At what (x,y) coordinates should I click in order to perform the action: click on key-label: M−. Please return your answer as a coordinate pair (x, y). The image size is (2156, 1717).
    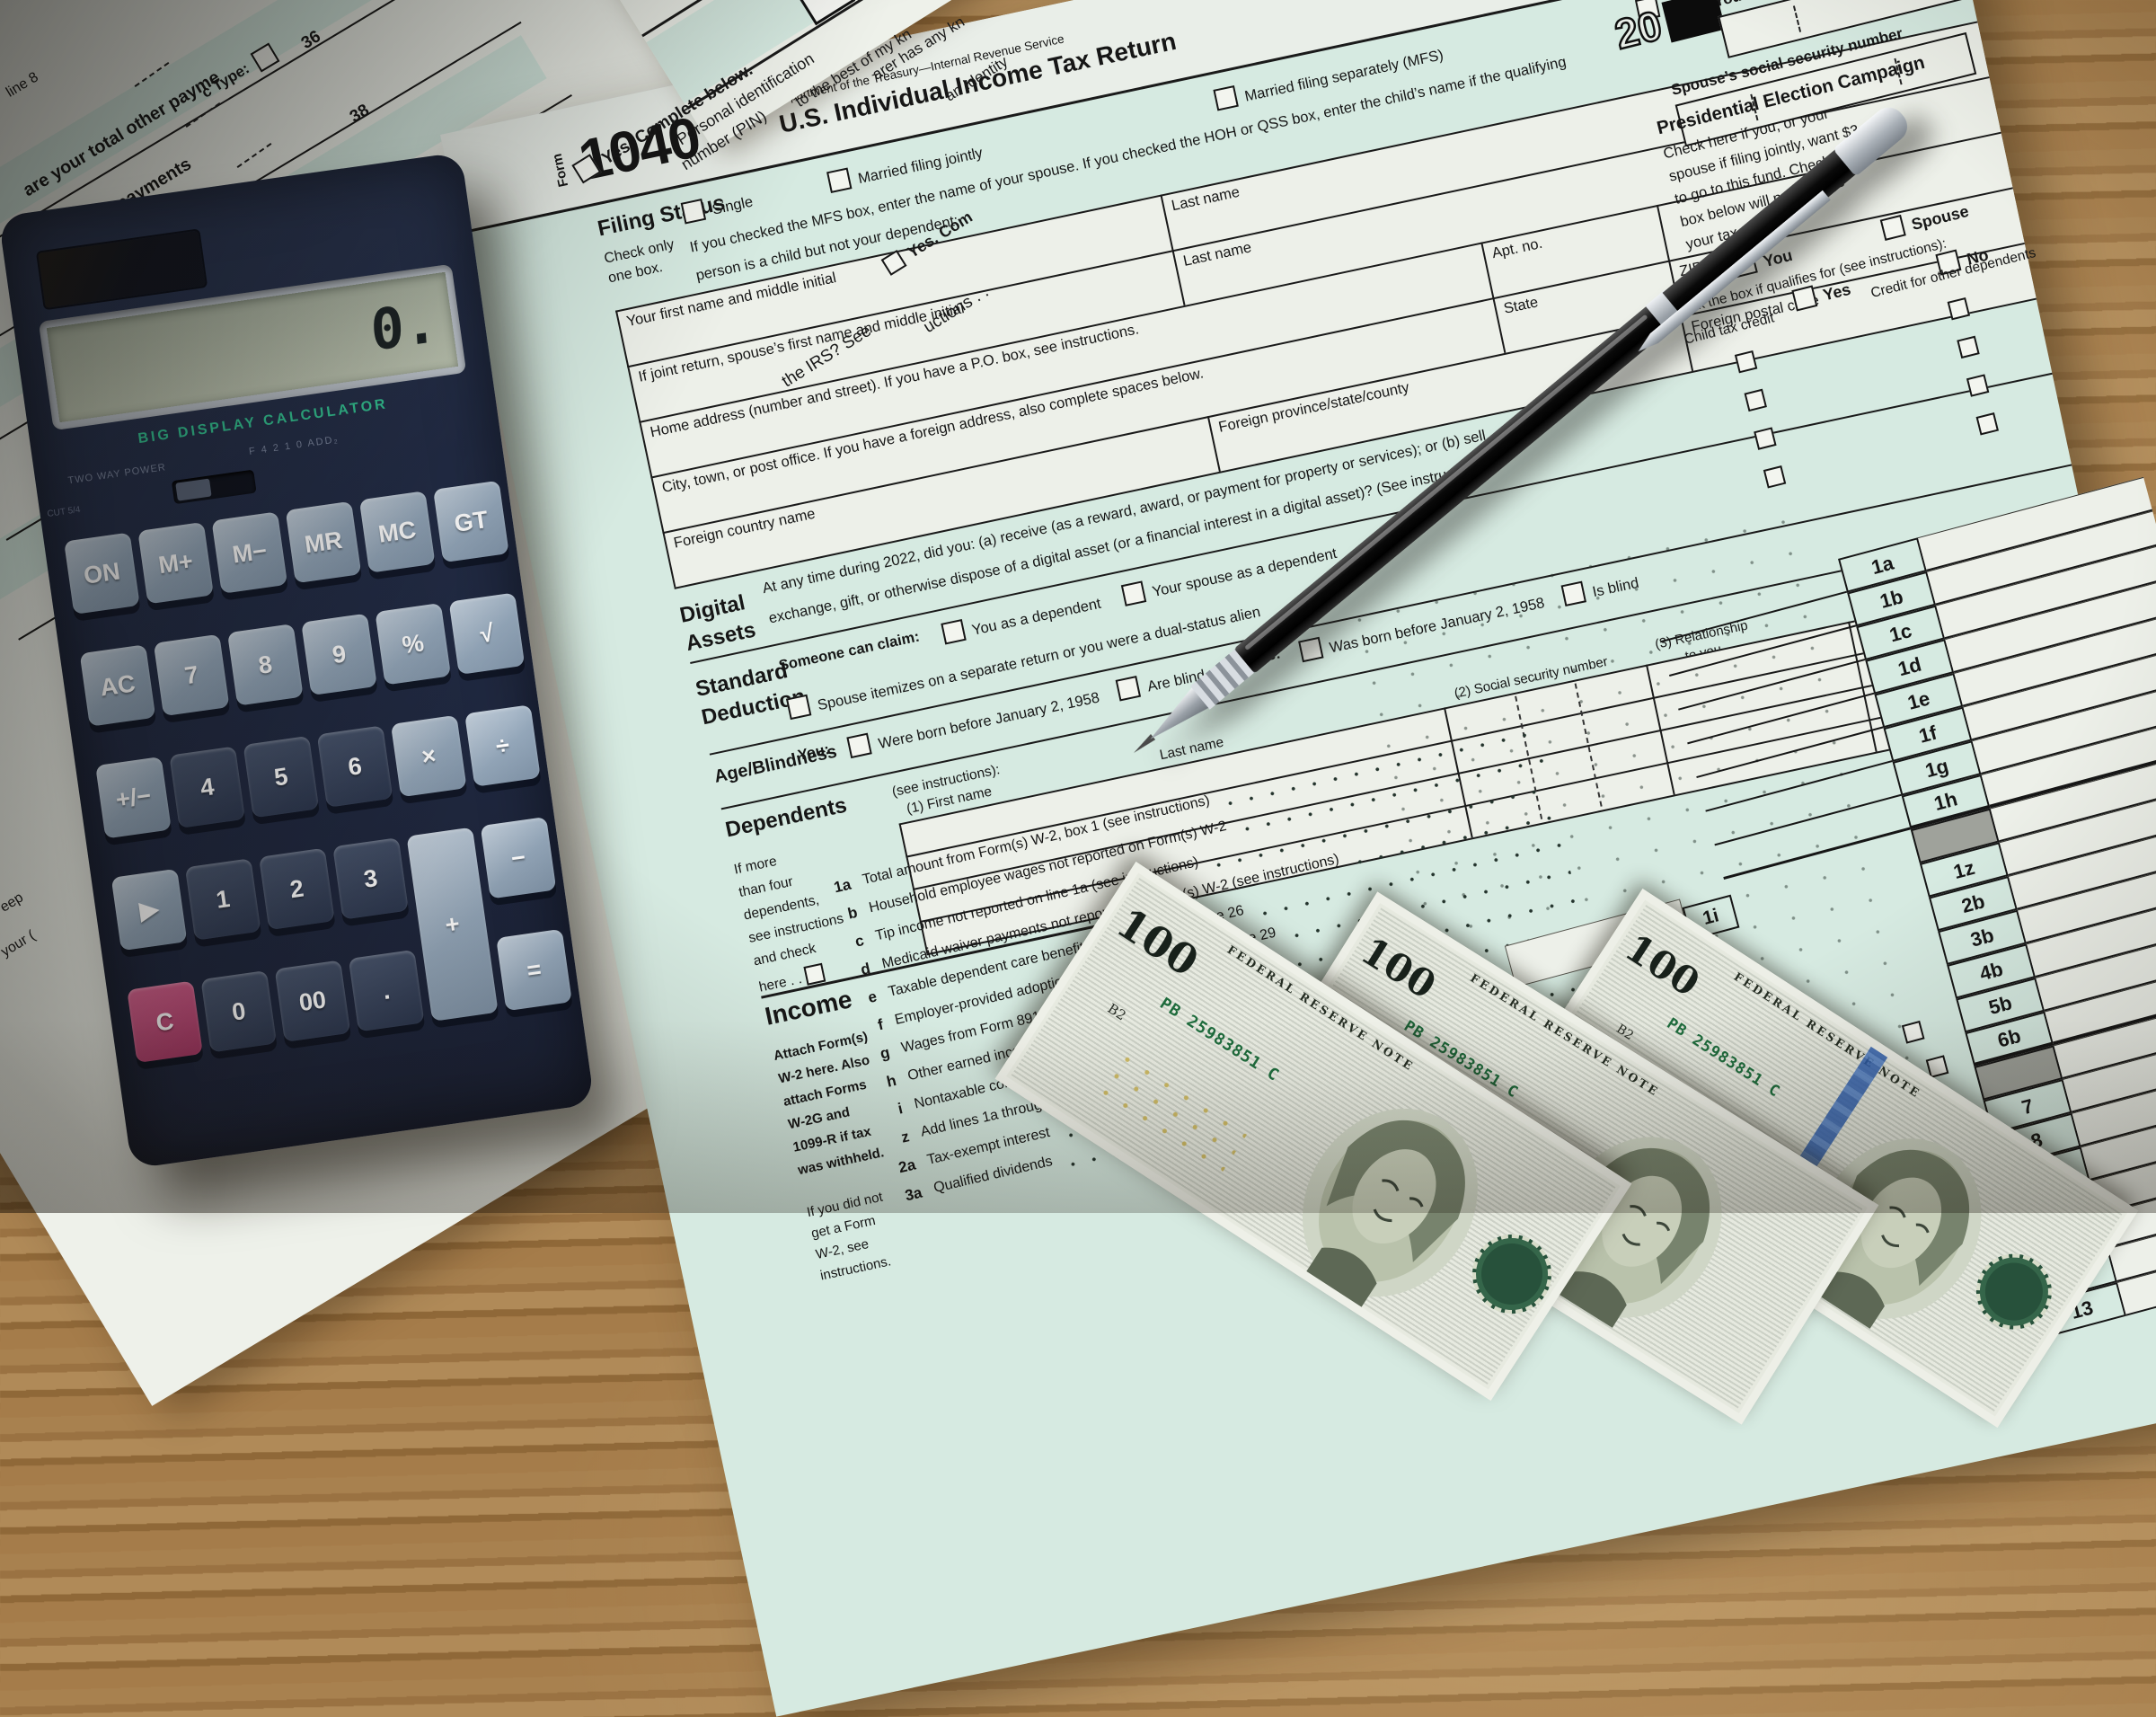
    Looking at the image, I should click on (249, 552).